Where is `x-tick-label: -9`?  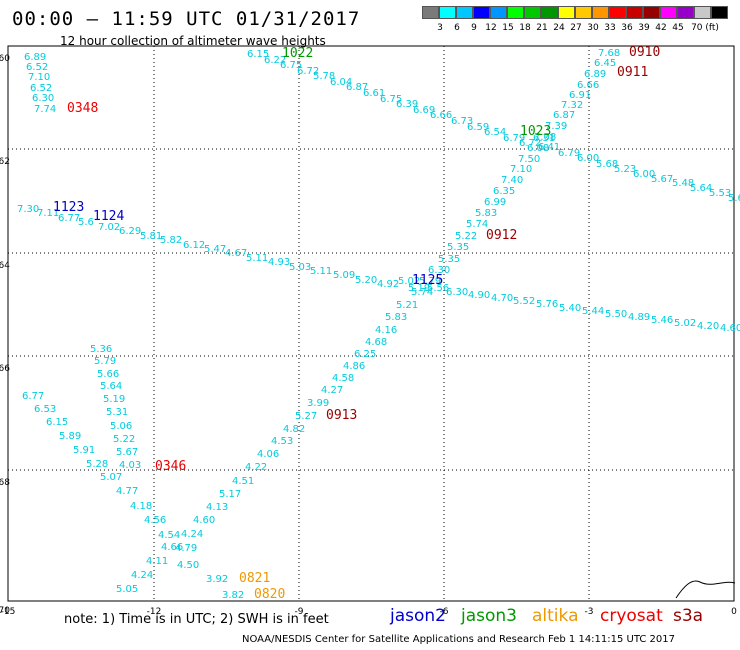
x-tick-label: -9 is located at coordinates (299, 612).